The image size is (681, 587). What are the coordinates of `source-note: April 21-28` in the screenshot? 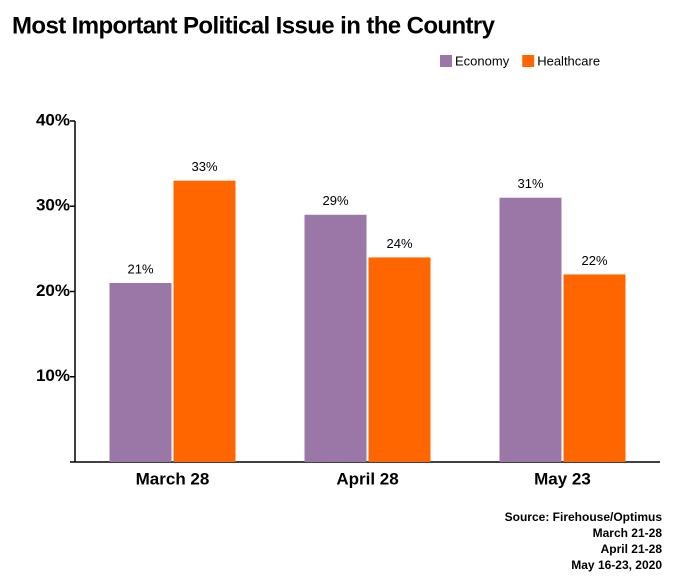 It's located at (632, 549).